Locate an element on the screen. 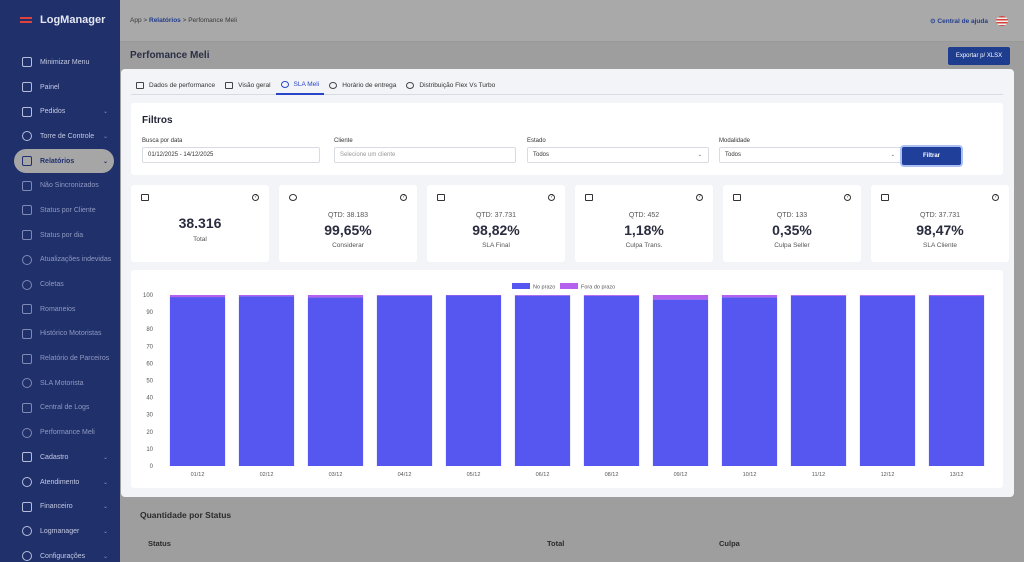  sidebar-item-label: Coletas is located at coordinates (52, 285).